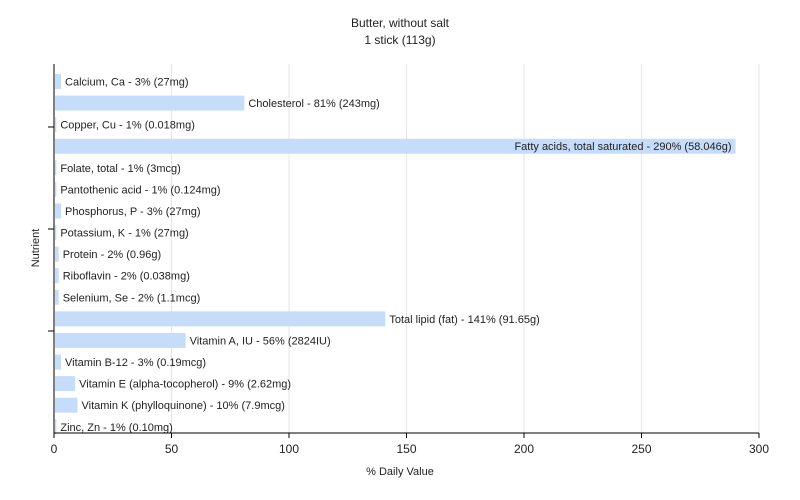  I want to click on bar-label: Selenium, Se - 2% (1.1mcg), so click(132, 298).